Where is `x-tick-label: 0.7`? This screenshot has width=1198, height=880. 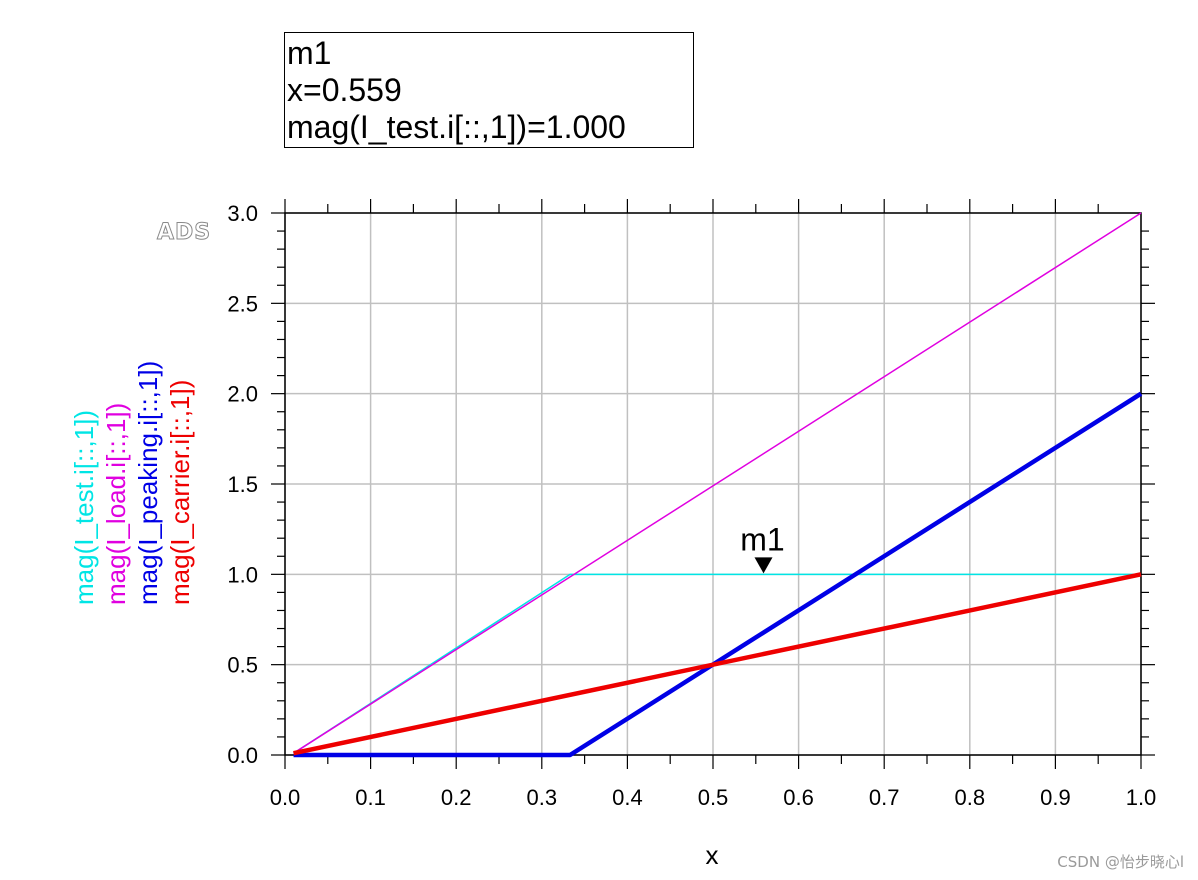
x-tick-label: 0.7 is located at coordinates (884, 797).